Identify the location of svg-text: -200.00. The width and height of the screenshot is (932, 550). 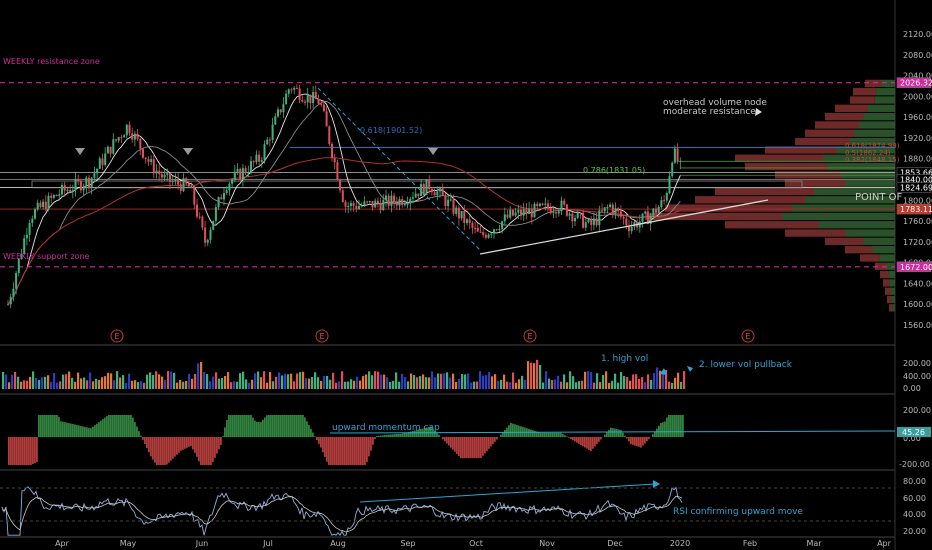
(914, 464).